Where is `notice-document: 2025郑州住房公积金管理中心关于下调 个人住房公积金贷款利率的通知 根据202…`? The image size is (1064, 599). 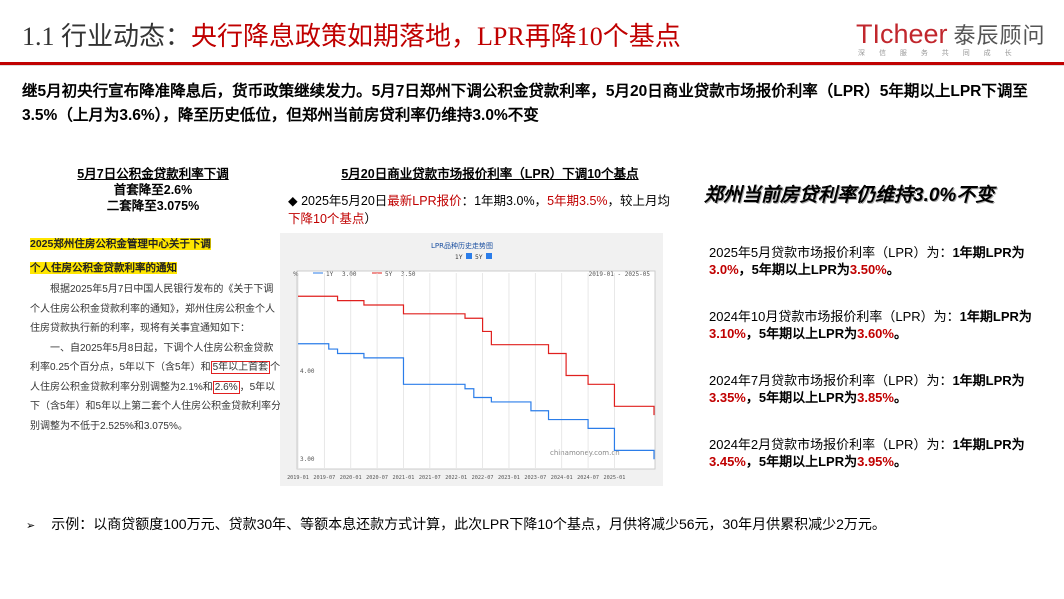 notice-document: 2025郑州住房公积金管理中心关于下调 个人住房公积金贷款利率的通知 根据202… is located at coordinates (156, 360).